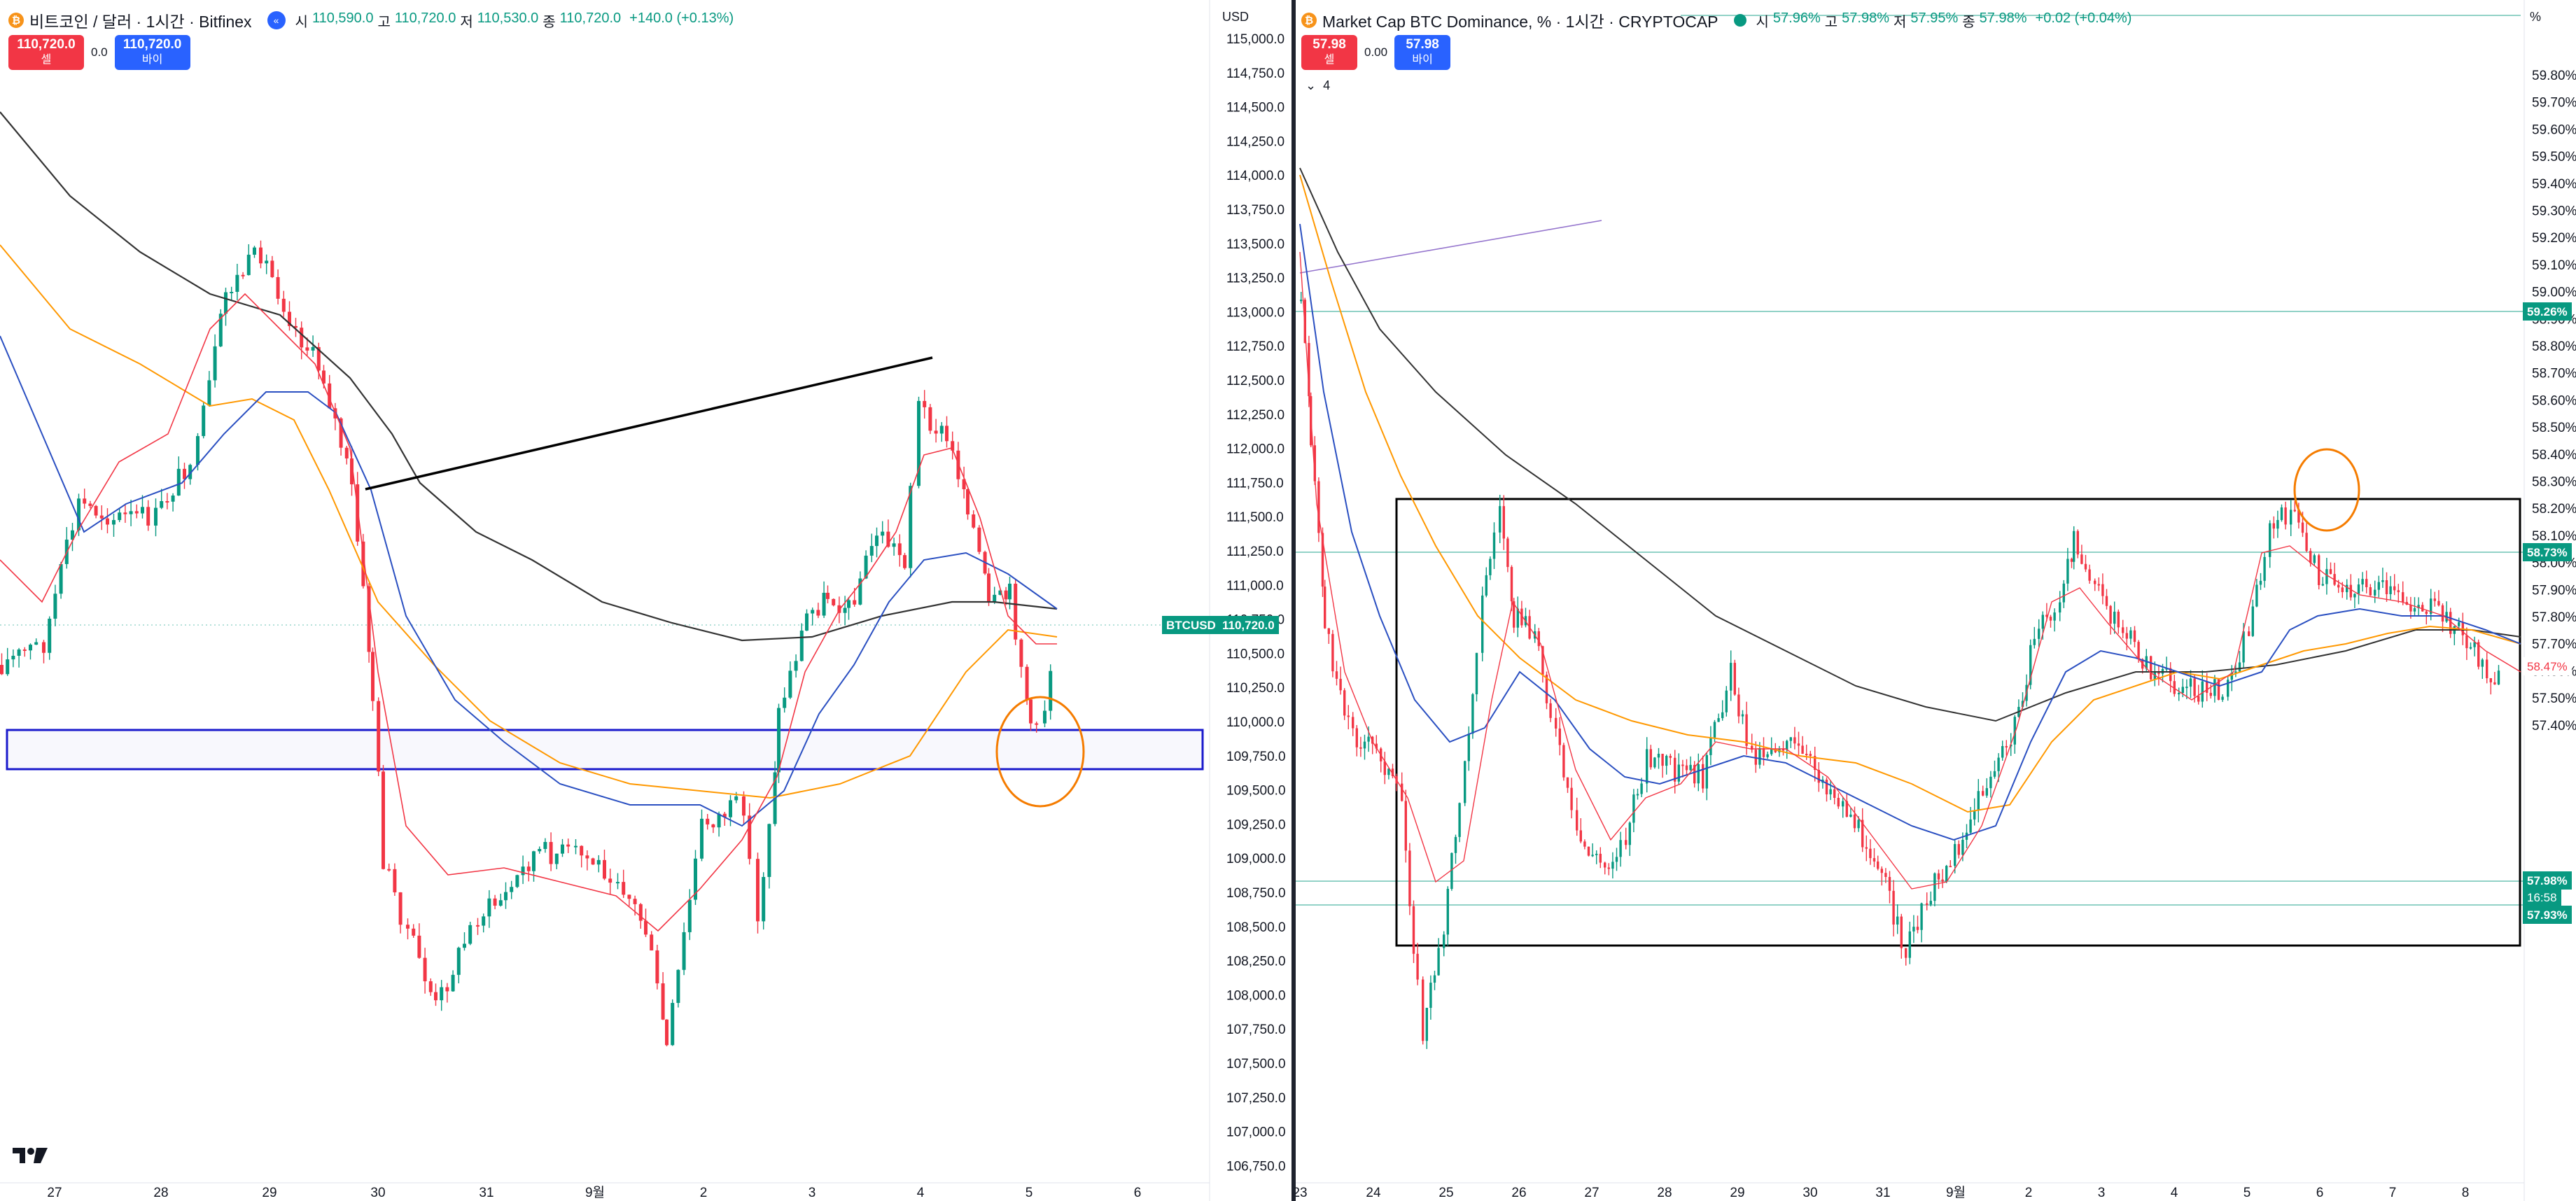 This screenshot has height=1201, width=2576. Describe the element at coordinates (1318, 85) in the screenshot. I see `indicators-toggle: ⌄ 4` at that location.